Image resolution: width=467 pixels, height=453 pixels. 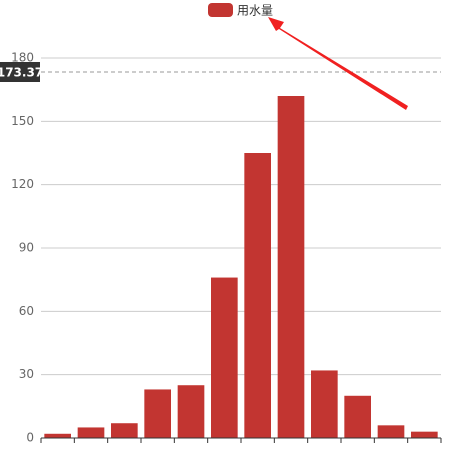 I want to click on y-tick-label: 120, so click(x=22, y=184).